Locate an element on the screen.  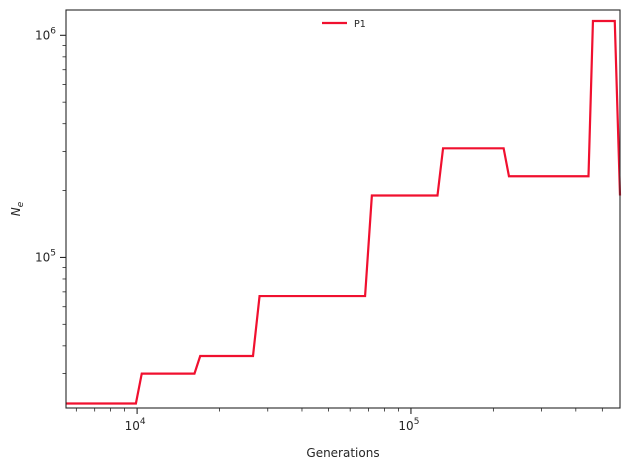
y-axis-title-base: N is located at coordinates (16, 211).